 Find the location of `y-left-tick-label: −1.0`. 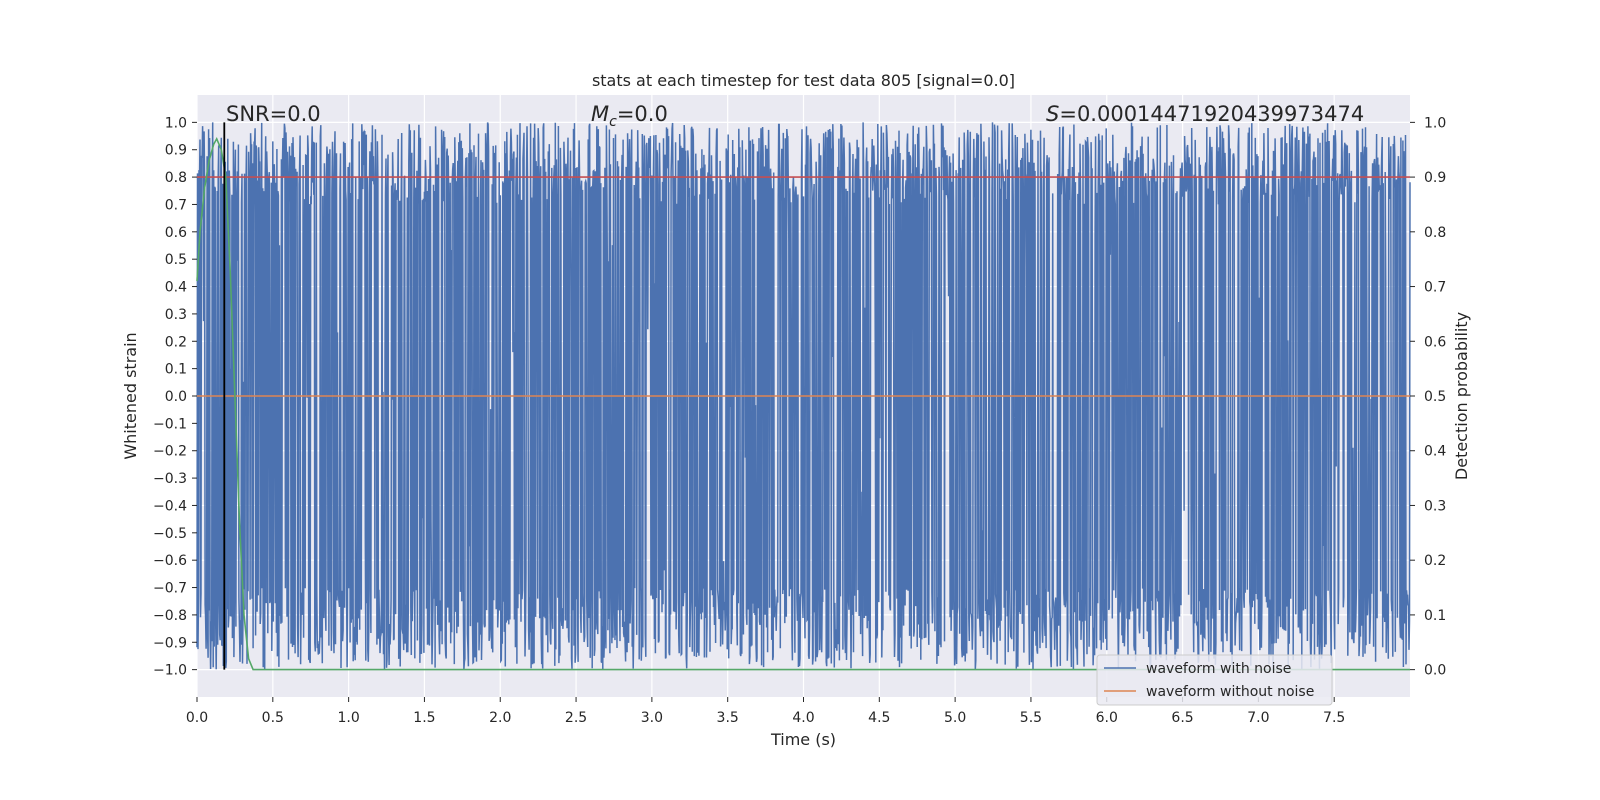

y-left-tick-label: −1.0 is located at coordinates (170, 671).